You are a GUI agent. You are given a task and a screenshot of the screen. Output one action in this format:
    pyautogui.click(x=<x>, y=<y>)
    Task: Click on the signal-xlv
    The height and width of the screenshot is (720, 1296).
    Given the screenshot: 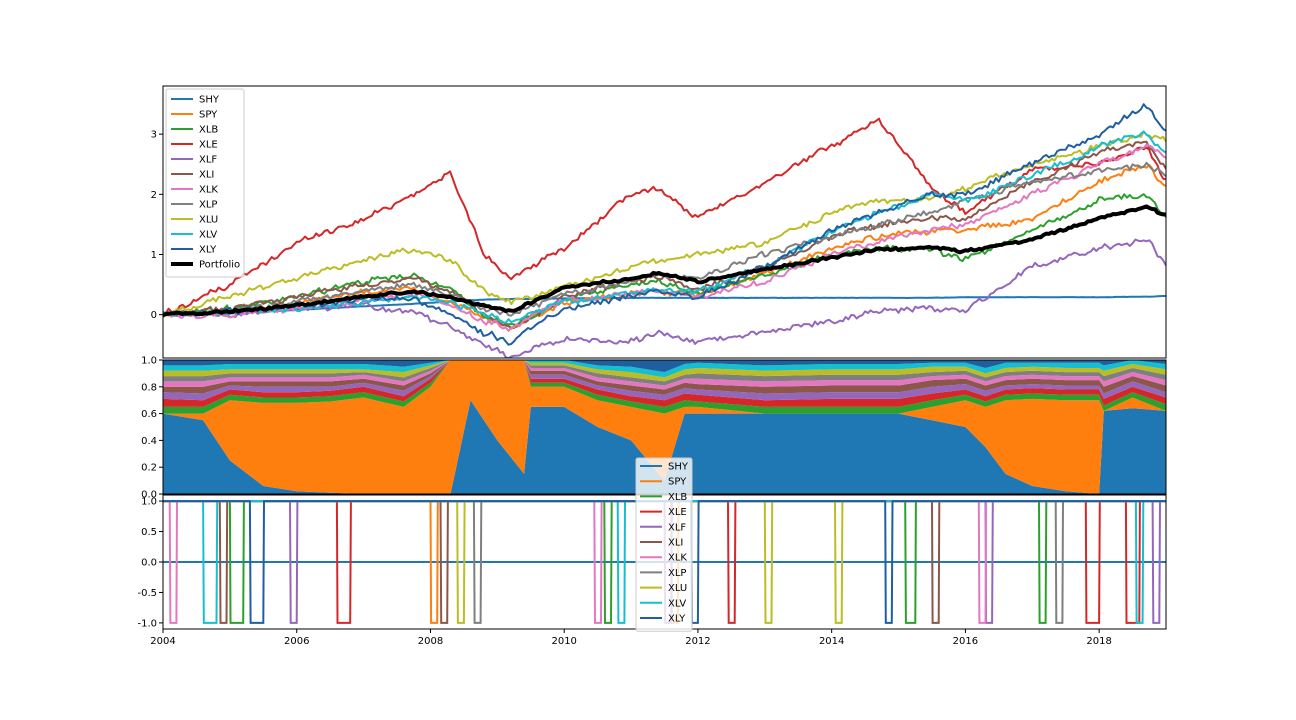 What is the action you would take?
    pyautogui.click(x=664, y=562)
    